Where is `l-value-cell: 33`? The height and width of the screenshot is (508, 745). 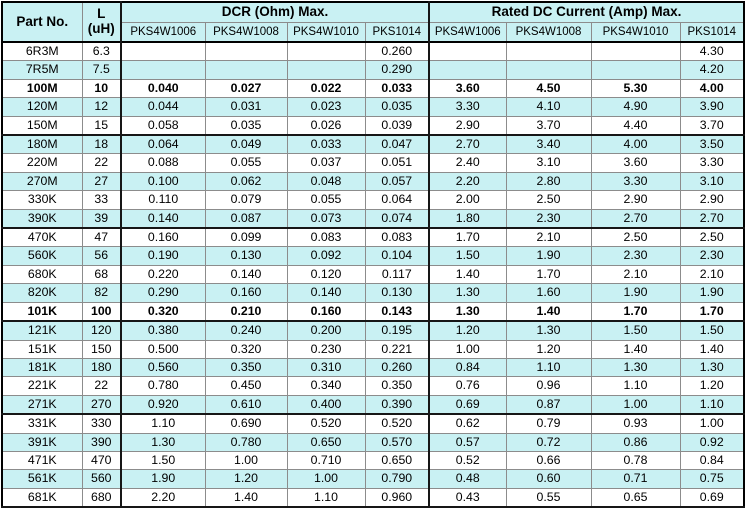 l-value-cell: 33 is located at coordinates (101, 200).